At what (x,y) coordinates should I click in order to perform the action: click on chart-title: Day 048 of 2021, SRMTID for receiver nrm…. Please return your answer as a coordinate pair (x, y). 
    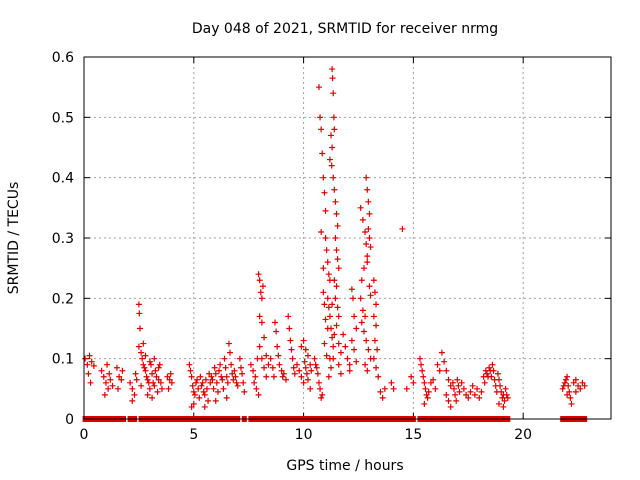
    Looking at the image, I should click on (345, 29).